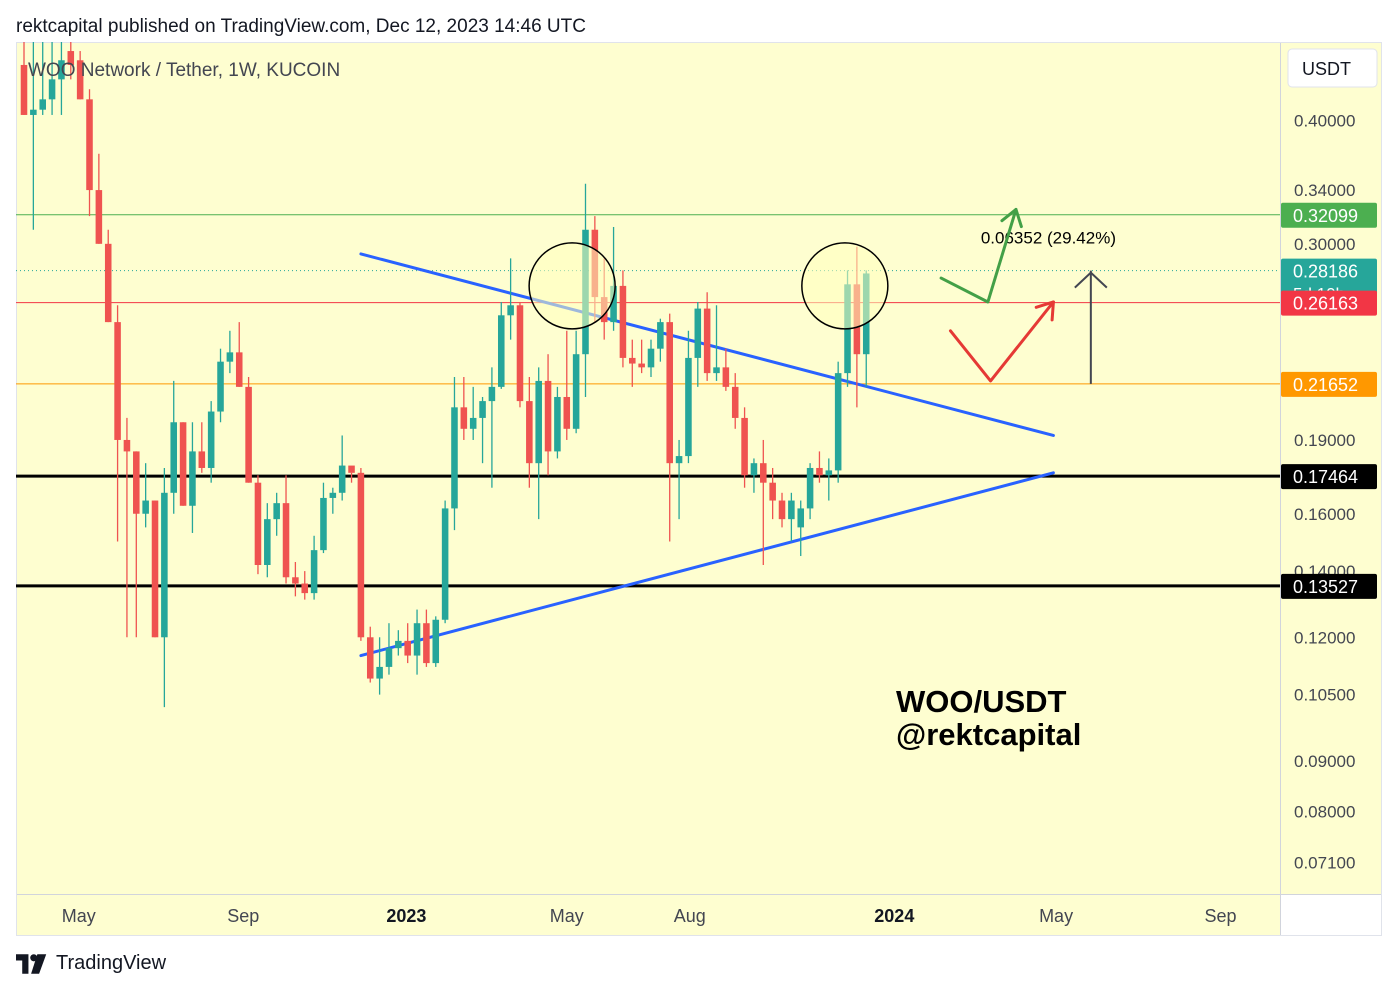 The height and width of the screenshot is (992, 1400). Describe the element at coordinates (1044, 311) in the screenshot. I see `projection_red-arrowhead` at that location.